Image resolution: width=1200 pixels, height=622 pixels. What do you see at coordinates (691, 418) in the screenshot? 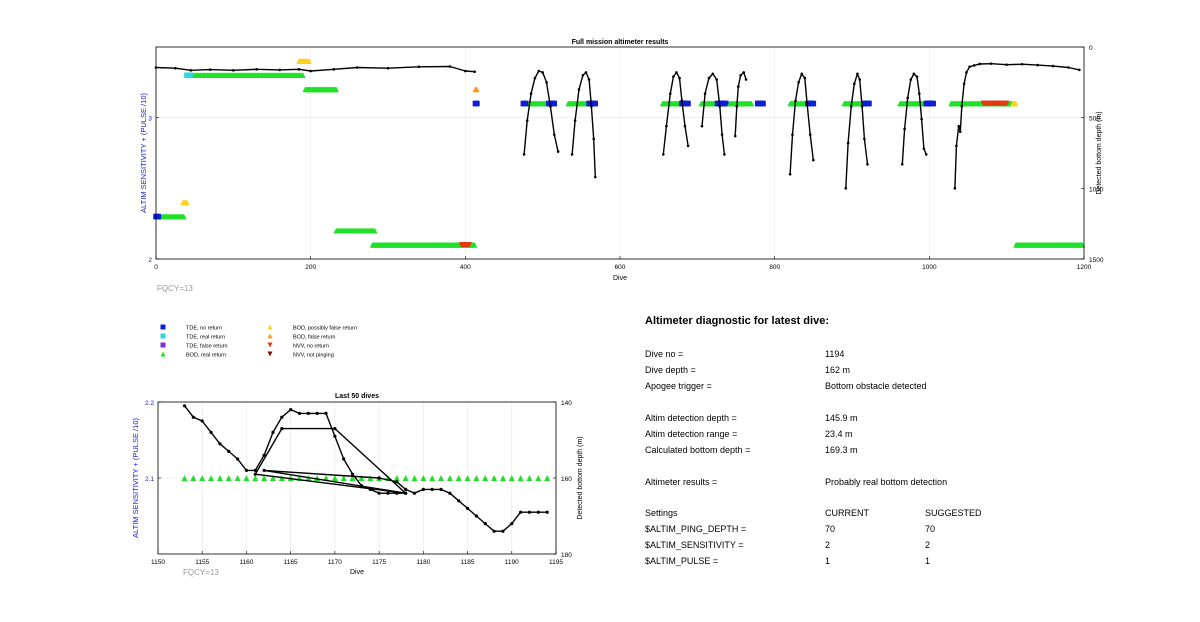
I see `diag-label: Altim detection depth =` at bounding box center [691, 418].